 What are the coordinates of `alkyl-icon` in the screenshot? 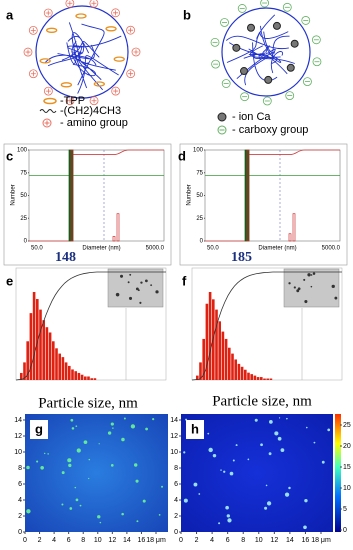 It's located at (48, 111).